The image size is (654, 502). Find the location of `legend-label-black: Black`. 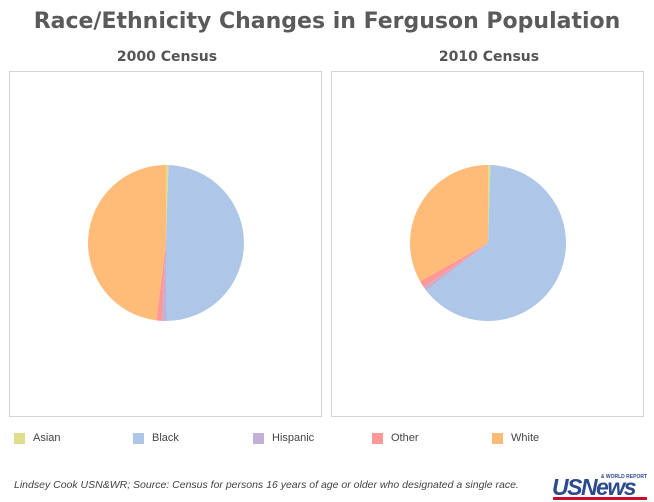

legend-label-black: Black is located at coordinates (165, 438).